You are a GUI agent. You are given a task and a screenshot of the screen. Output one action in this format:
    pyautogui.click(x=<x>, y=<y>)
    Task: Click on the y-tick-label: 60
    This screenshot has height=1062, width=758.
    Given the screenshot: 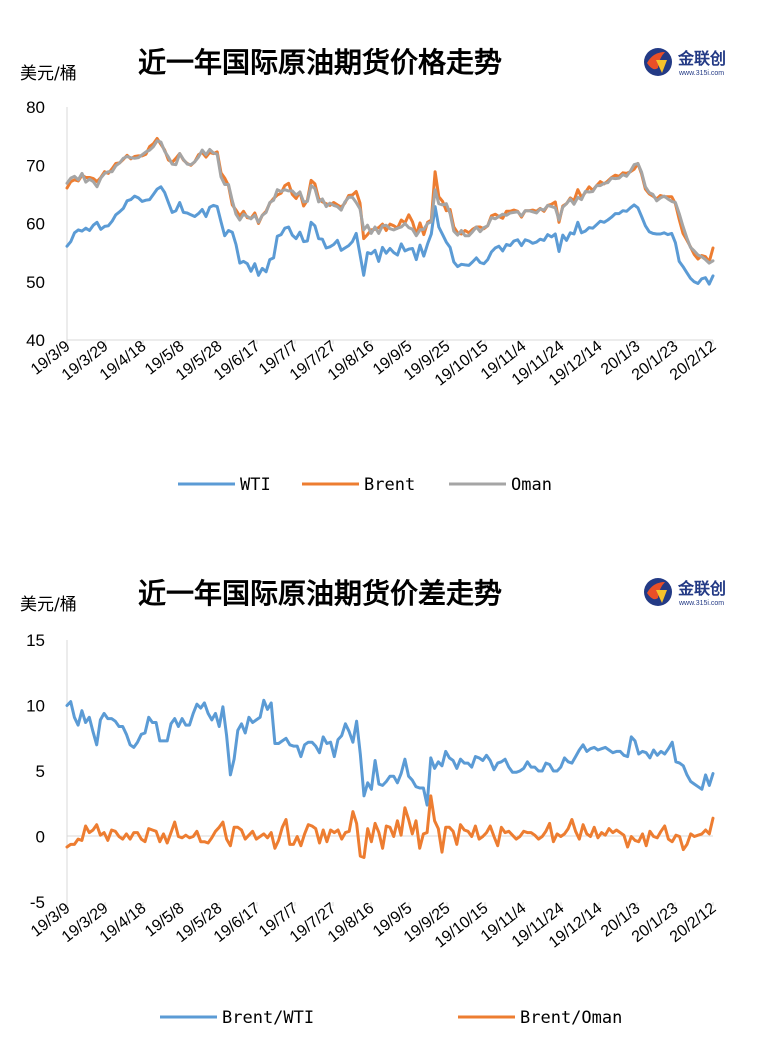 What is the action you would take?
    pyautogui.click(x=35, y=224)
    